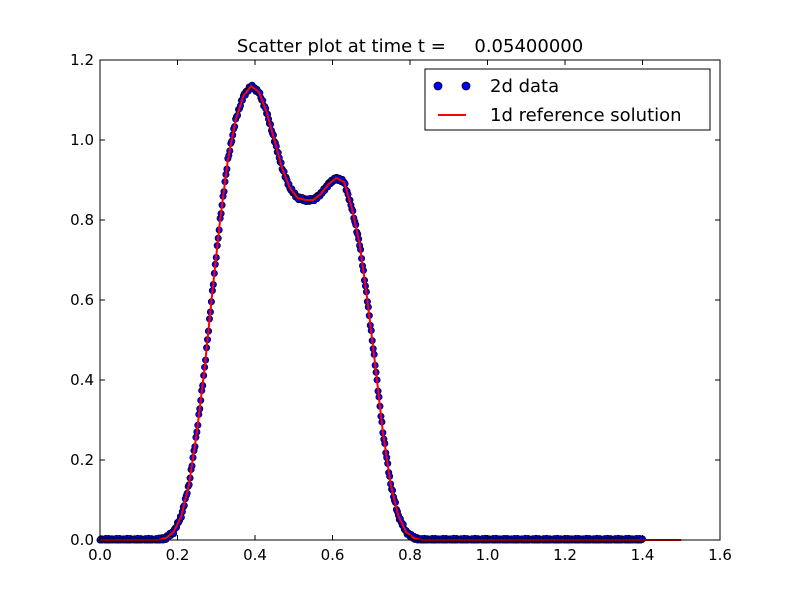 The height and width of the screenshot is (600, 800). I want to click on y-tick-label: 1.2, so click(82, 60).